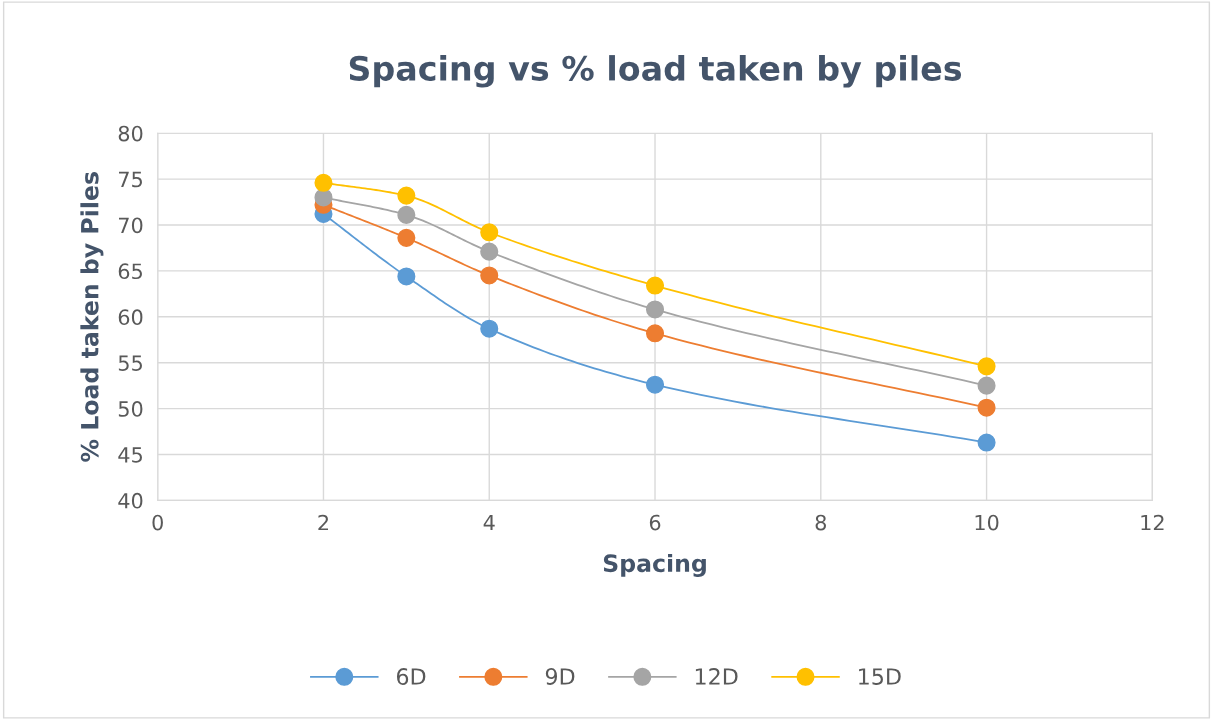 The height and width of the screenshot is (720, 1213). Describe the element at coordinates (489, 522) in the screenshot. I see `x-tick-label: 4` at that location.